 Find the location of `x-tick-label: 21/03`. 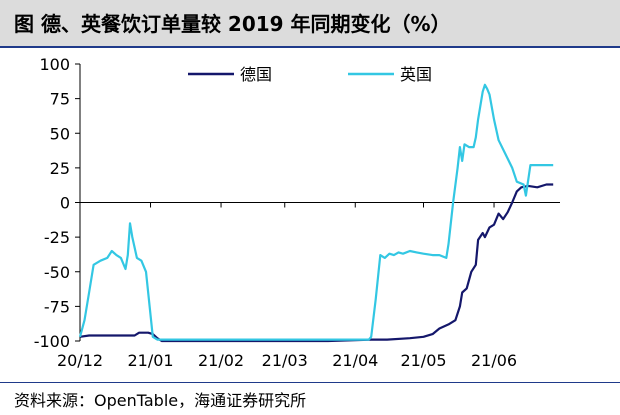

x-tick-label: 21/03 is located at coordinates (285, 360).